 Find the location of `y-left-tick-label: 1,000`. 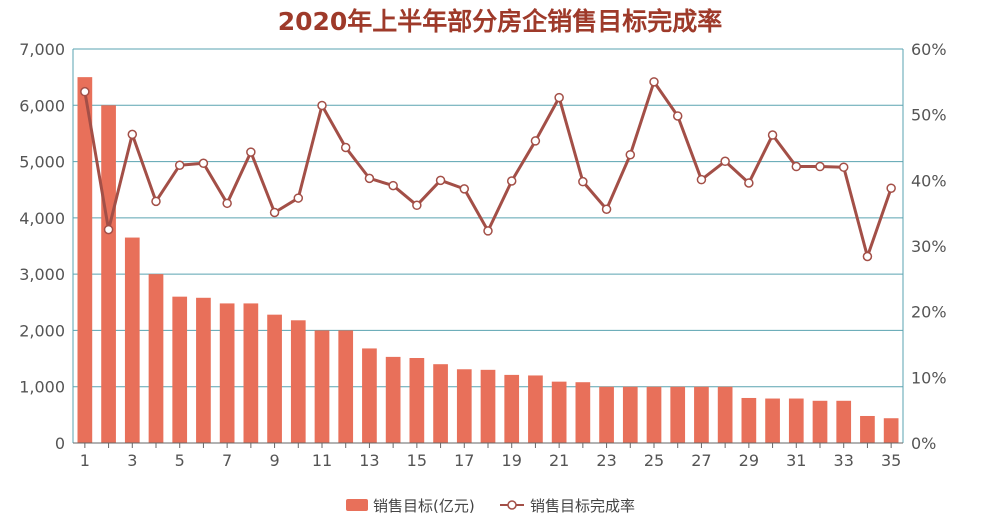

y-left-tick-label: 1,000 is located at coordinates (42, 387).